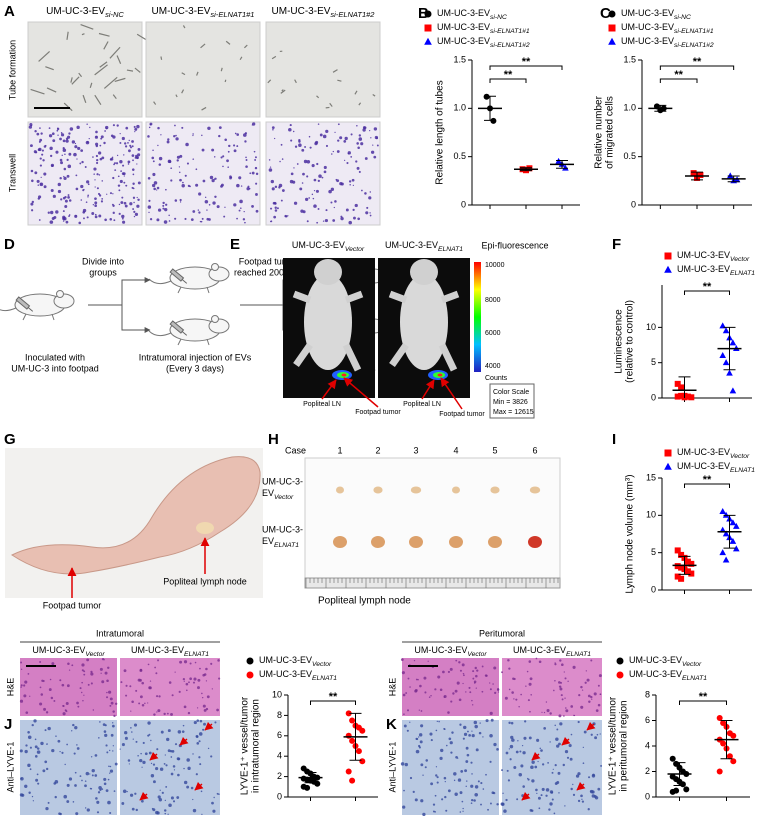 The height and width of the screenshot is (821, 768). Describe the element at coordinates (694, 678) in the screenshot. I see `legend-label-sub: ELNAT1` at that location.